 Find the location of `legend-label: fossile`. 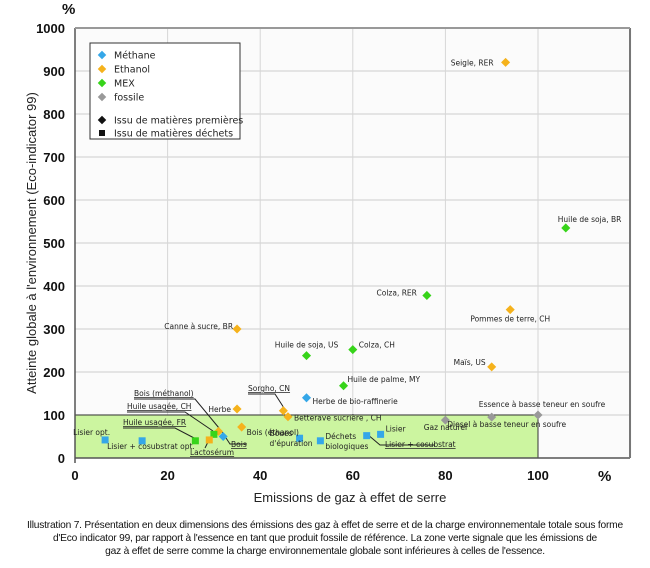

legend-label: fossile is located at coordinates (129, 98).